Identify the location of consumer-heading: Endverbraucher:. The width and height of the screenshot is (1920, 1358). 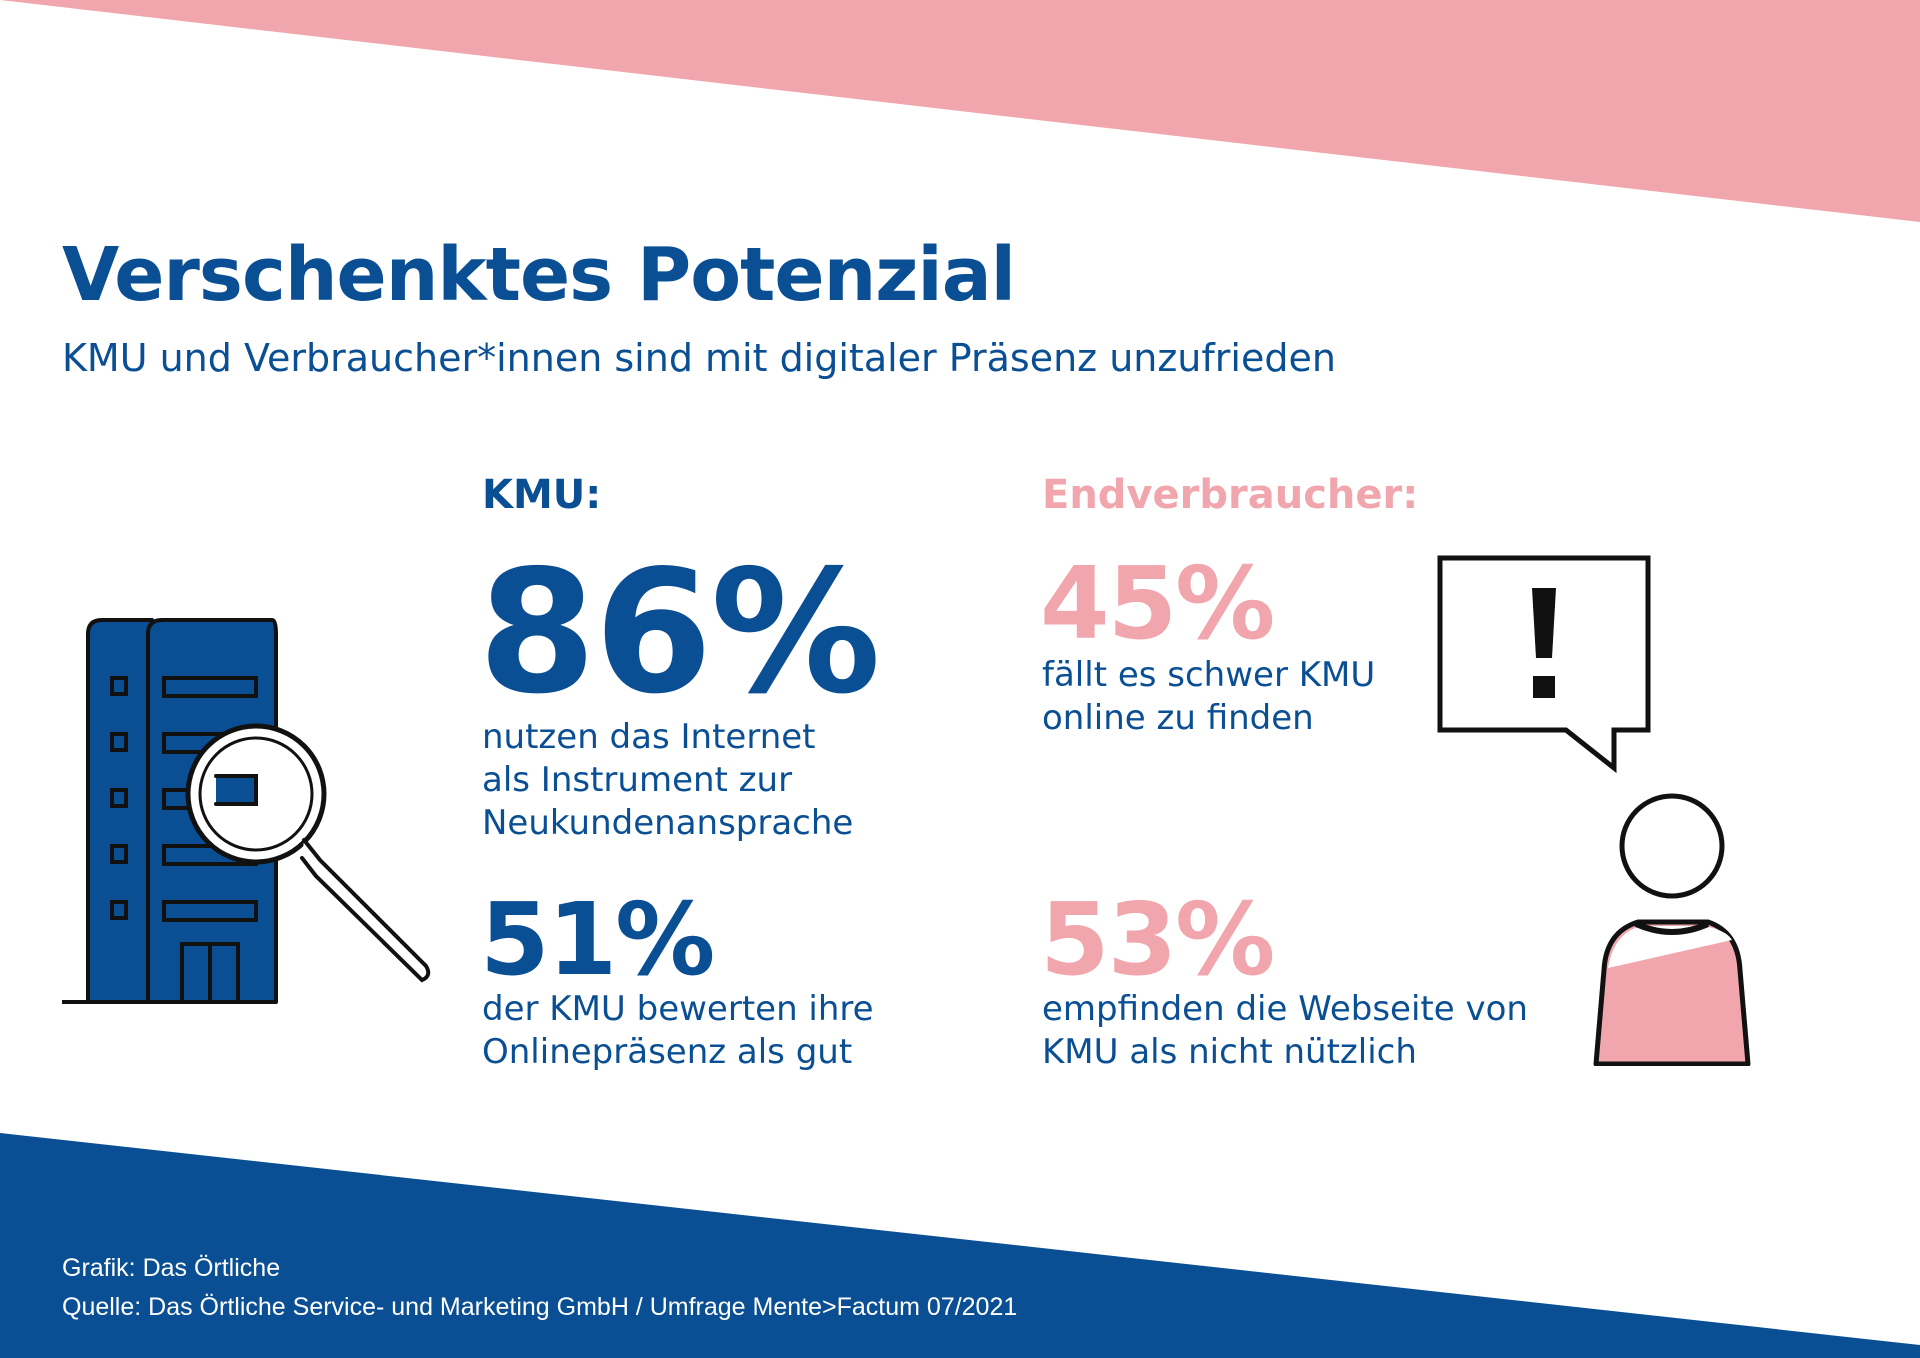
(1230, 495).